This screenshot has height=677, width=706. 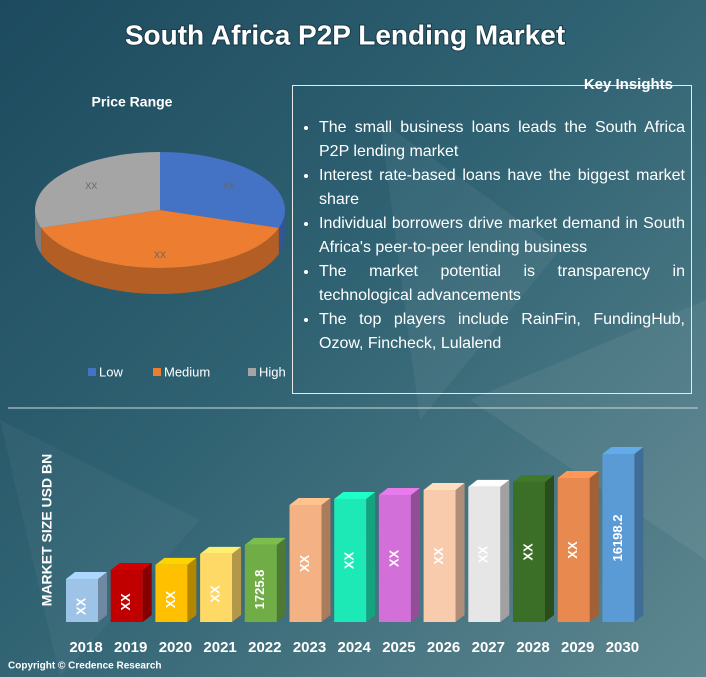 I want to click on x-tick-label: 2030, so click(x=622, y=647).